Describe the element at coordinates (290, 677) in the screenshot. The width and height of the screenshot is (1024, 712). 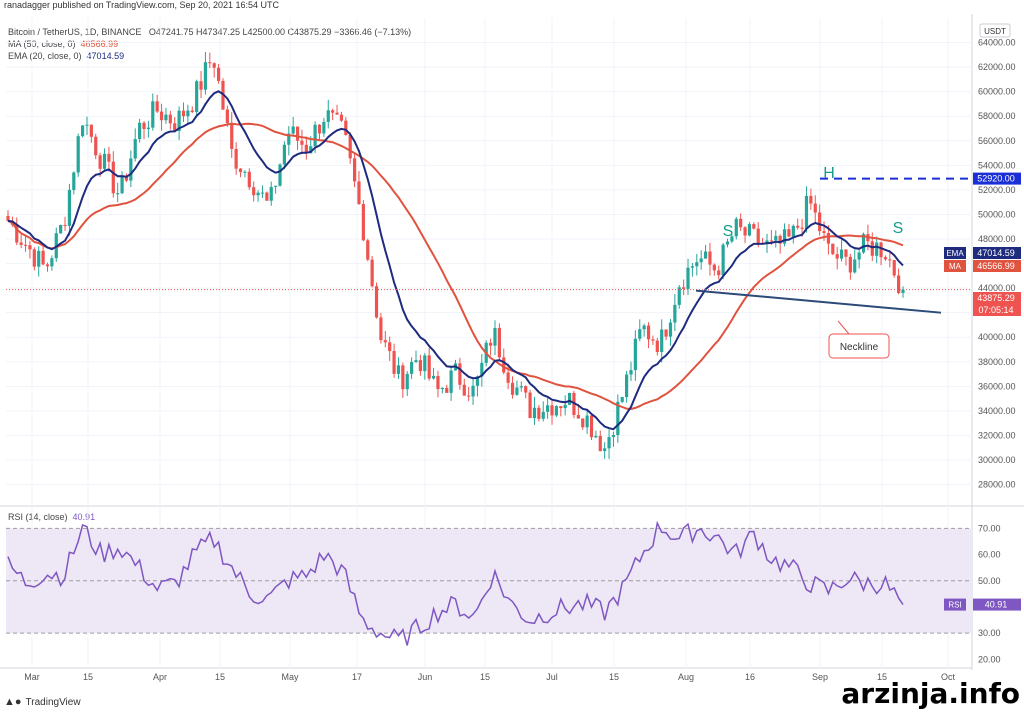
I see `time-tick-label: May` at that location.